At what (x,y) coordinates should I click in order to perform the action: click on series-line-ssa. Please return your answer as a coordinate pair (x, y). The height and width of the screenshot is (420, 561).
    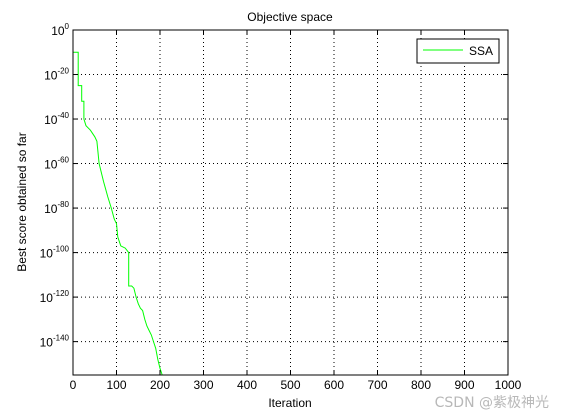
    Looking at the image, I should click on (118, 213).